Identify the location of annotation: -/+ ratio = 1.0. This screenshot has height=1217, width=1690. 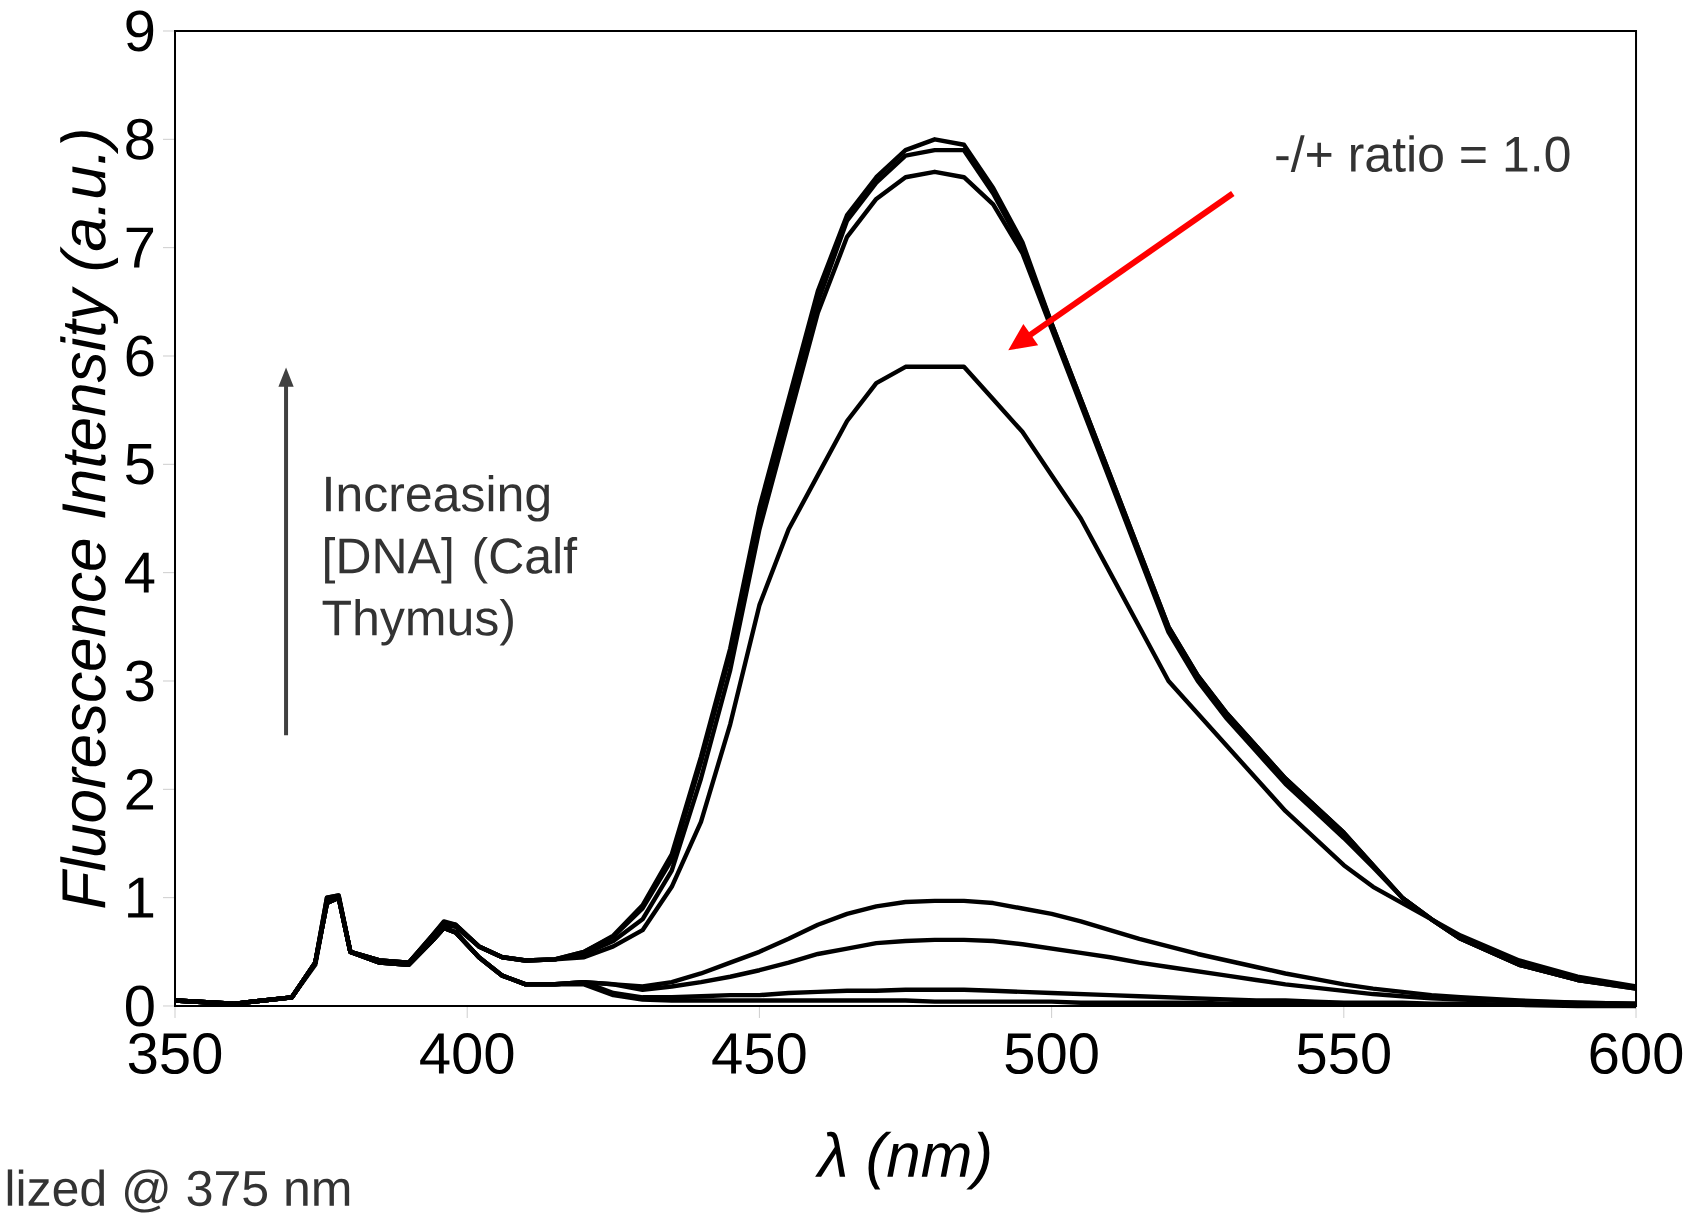
(1423, 153).